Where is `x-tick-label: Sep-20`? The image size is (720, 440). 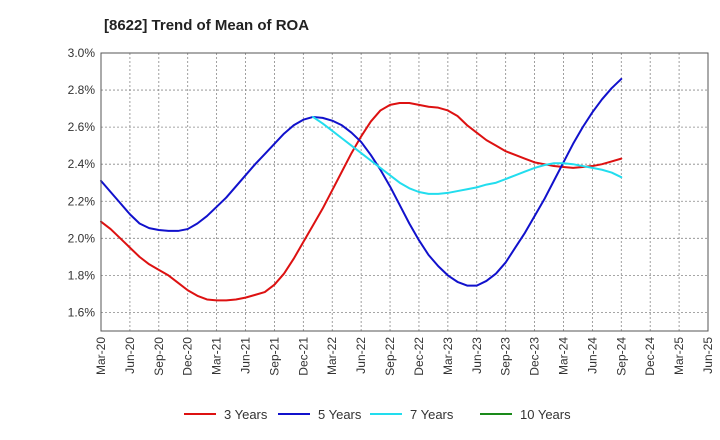
x-tick-label: Sep-20 is located at coordinates (159, 356).